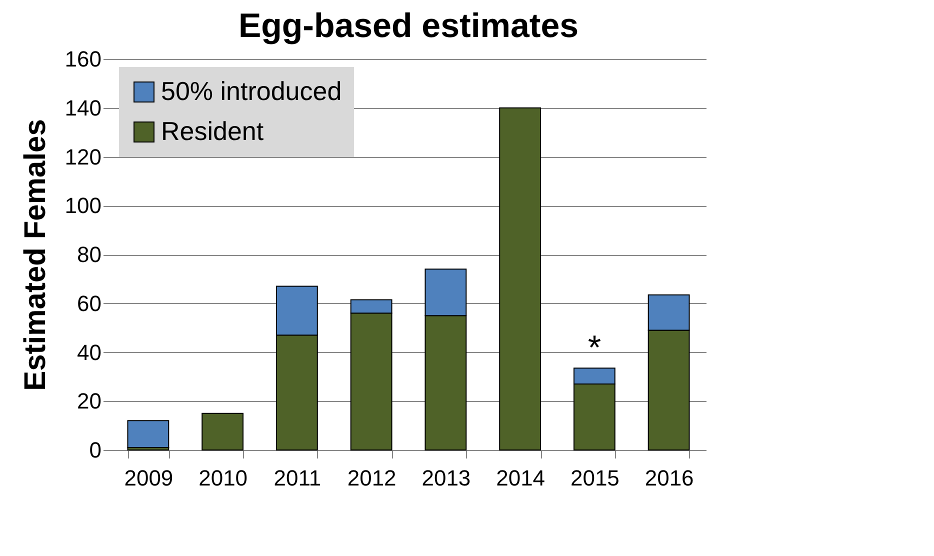 This screenshot has width=934, height=556. What do you see at coordinates (83, 157) in the screenshot?
I see `y-tick-label: 120` at bounding box center [83, 157].